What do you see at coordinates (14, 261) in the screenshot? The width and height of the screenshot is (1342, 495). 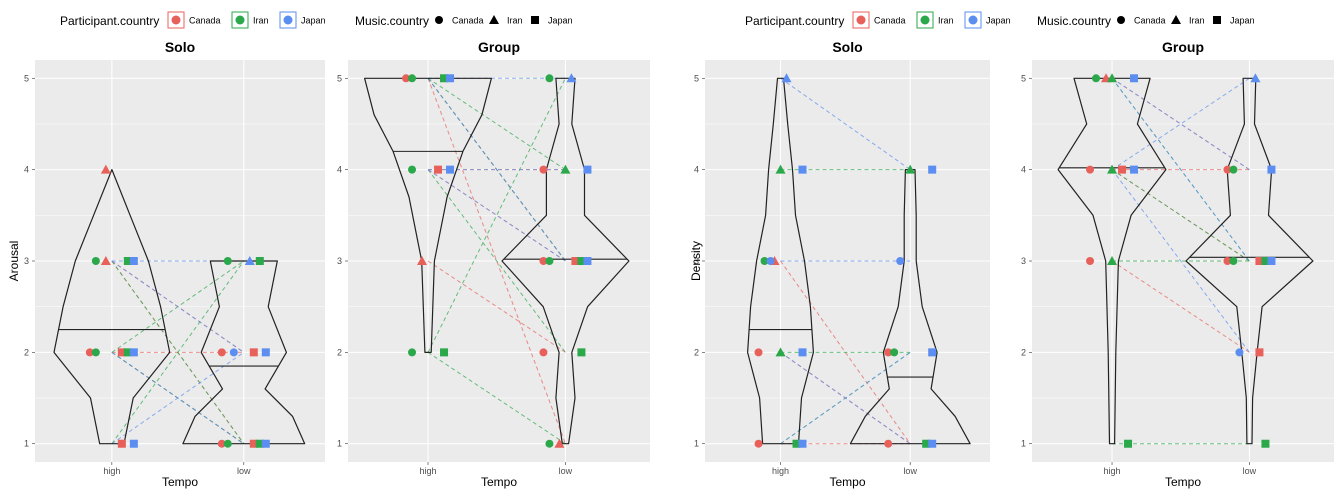 I see `axis-label-y: Arousal` at bounding box center [14, 261].